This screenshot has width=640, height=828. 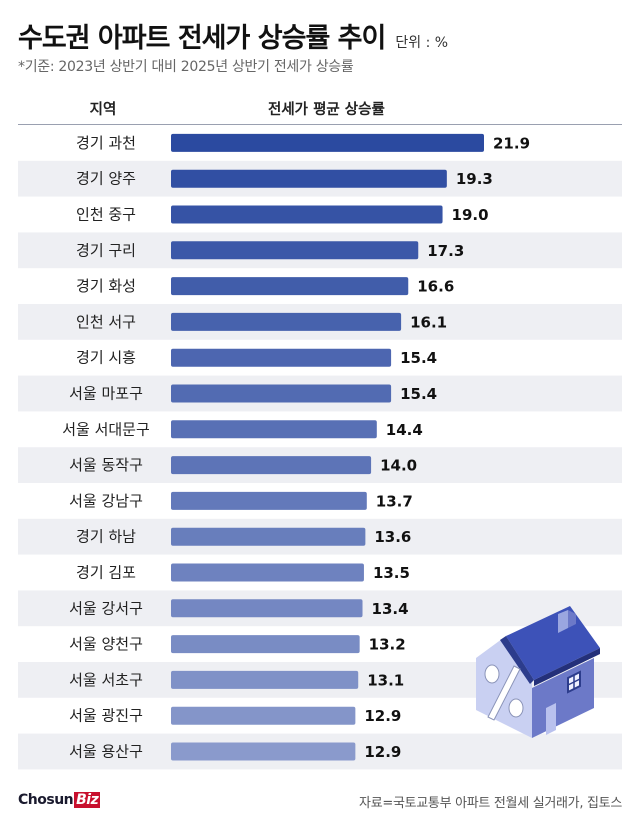 What do you see at coordinates (445, 251) in the screenshot?
I see `value-label: 17.3` at bounding box center [445, 251].